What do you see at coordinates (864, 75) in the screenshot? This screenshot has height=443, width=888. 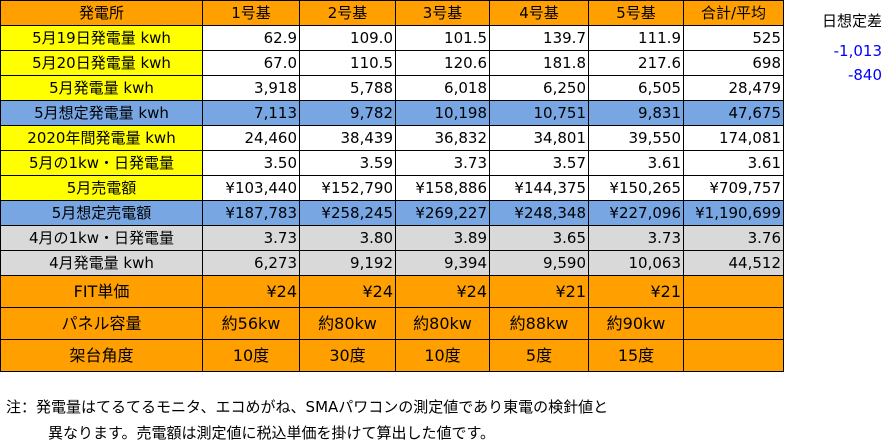 I see `side-panel-value: -840` at bounding box center [864, 75].